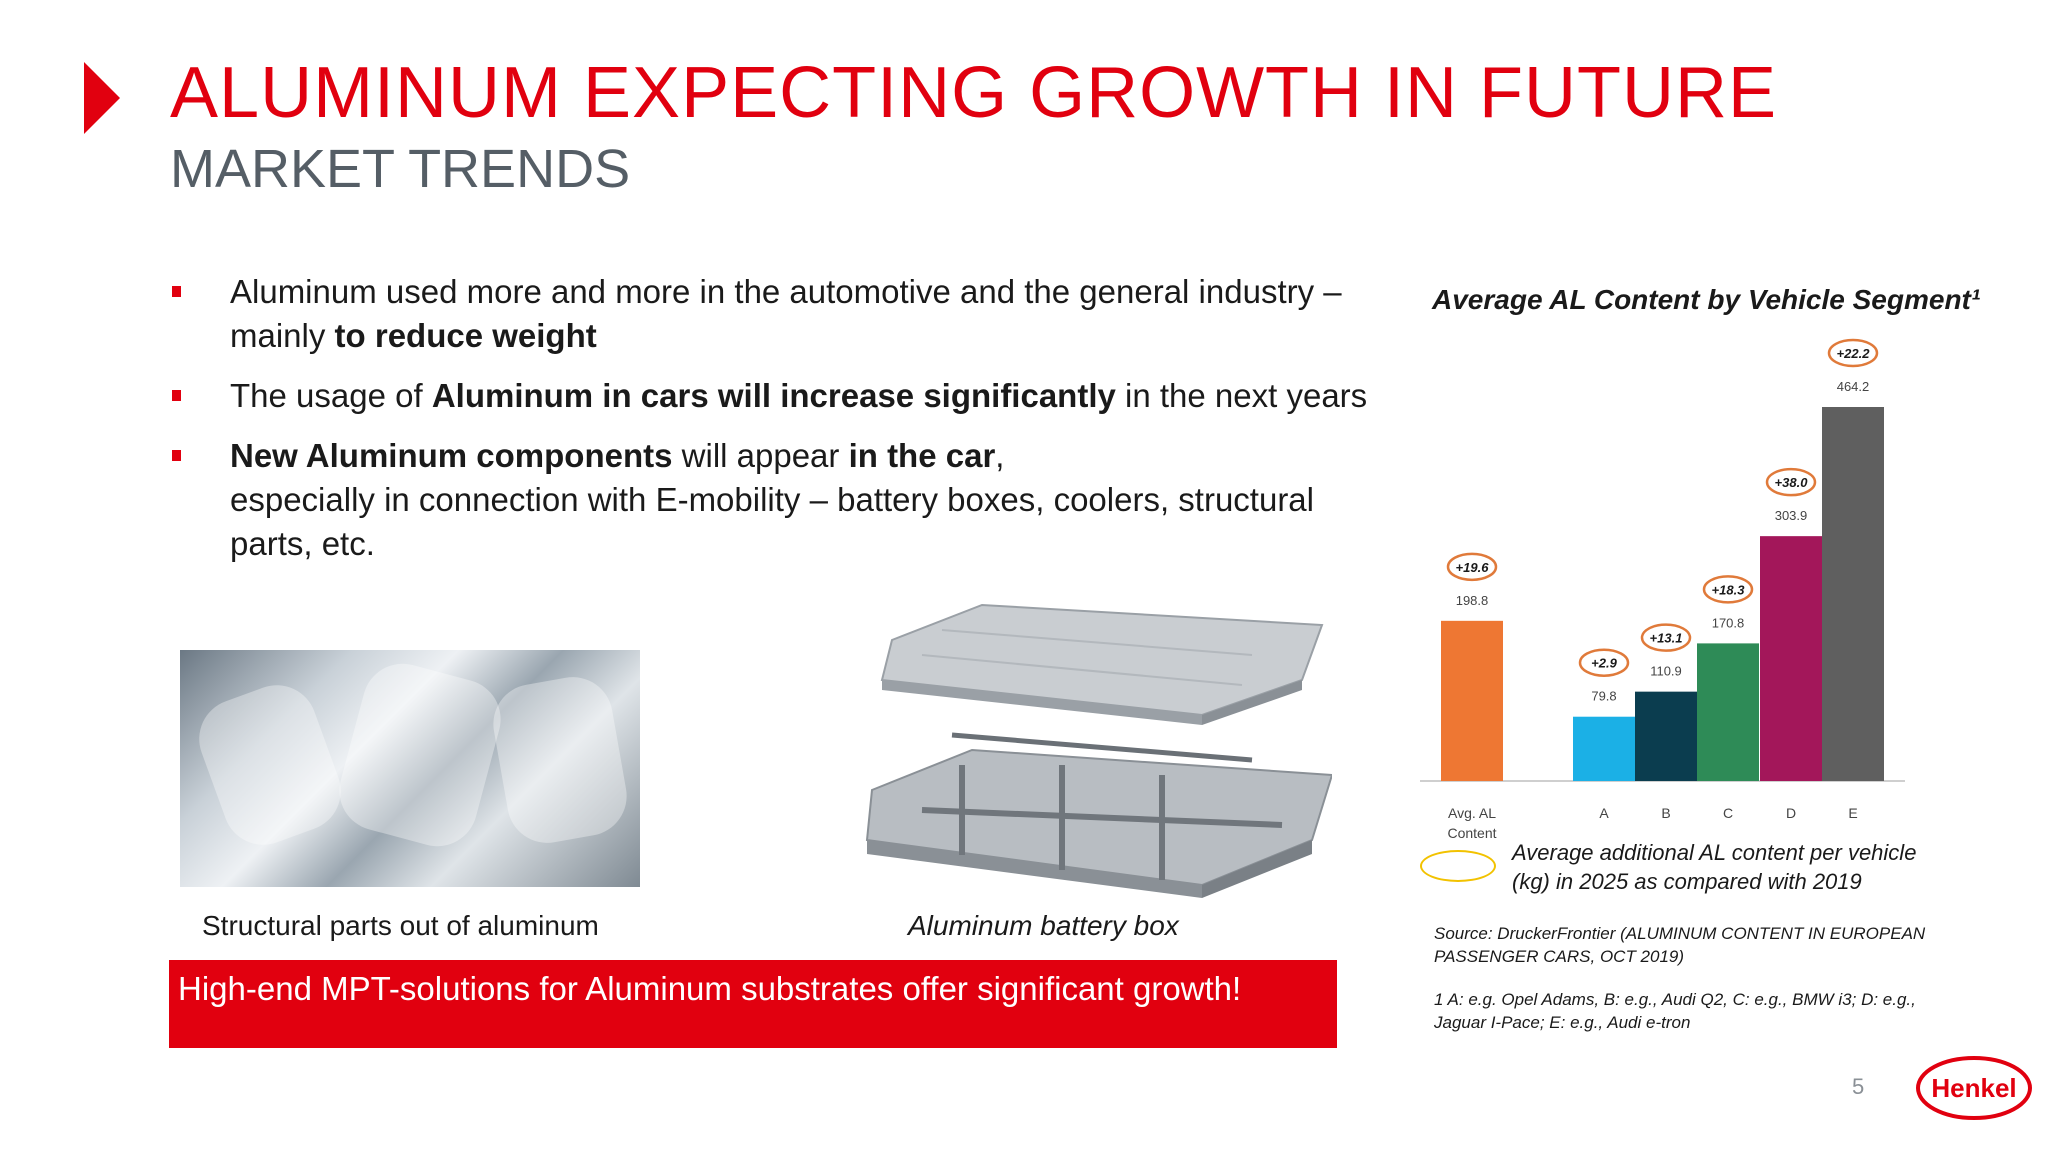  I want to click on bullet-bold-text: New Aluminum components, so click(451, 455).